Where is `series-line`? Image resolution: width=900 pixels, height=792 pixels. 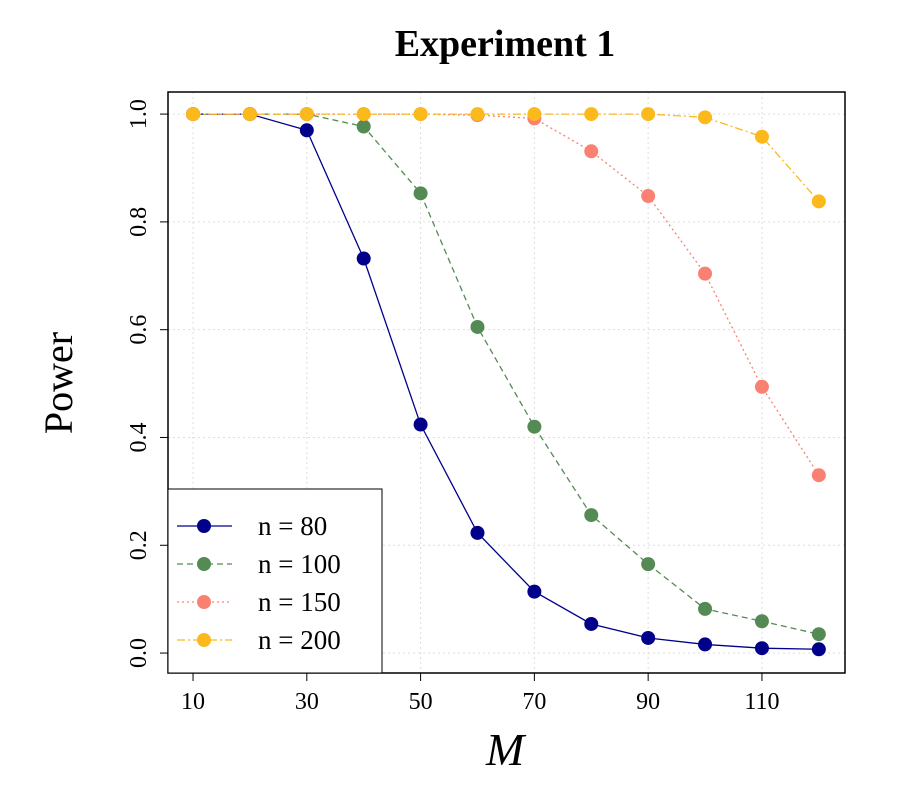 series-line is located at coordinates (506, 157).